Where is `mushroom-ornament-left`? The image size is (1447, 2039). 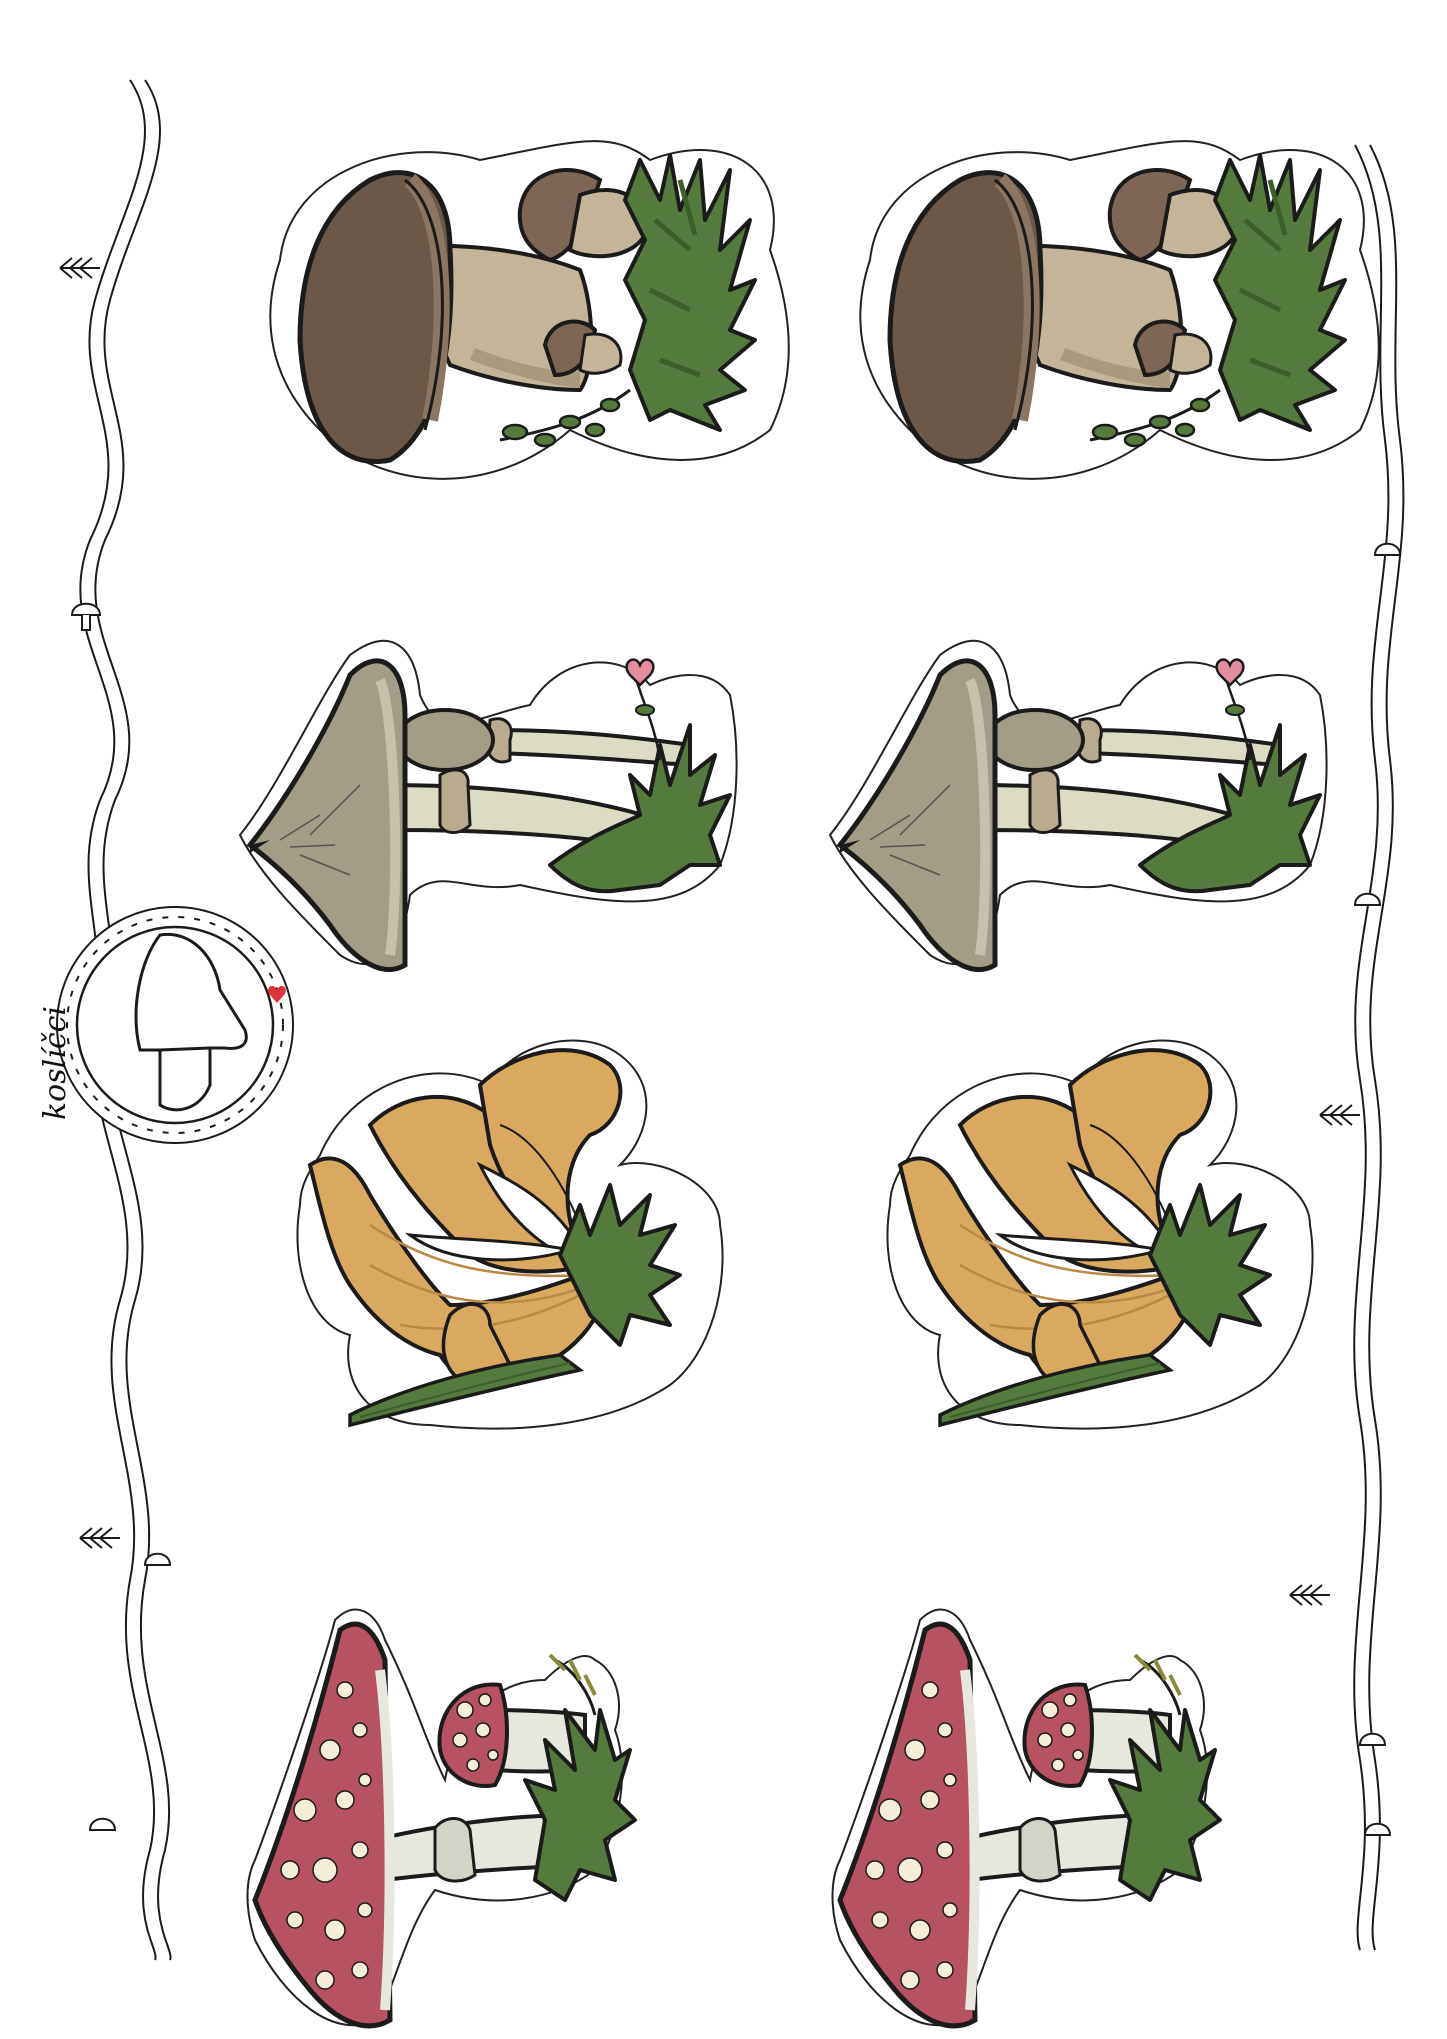
mushroom-ornament-left is located at coordinates (121, 1216).